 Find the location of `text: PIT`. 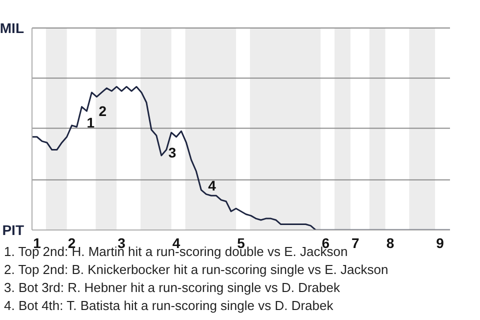

text: PIT is located at coordinates (13, 230).